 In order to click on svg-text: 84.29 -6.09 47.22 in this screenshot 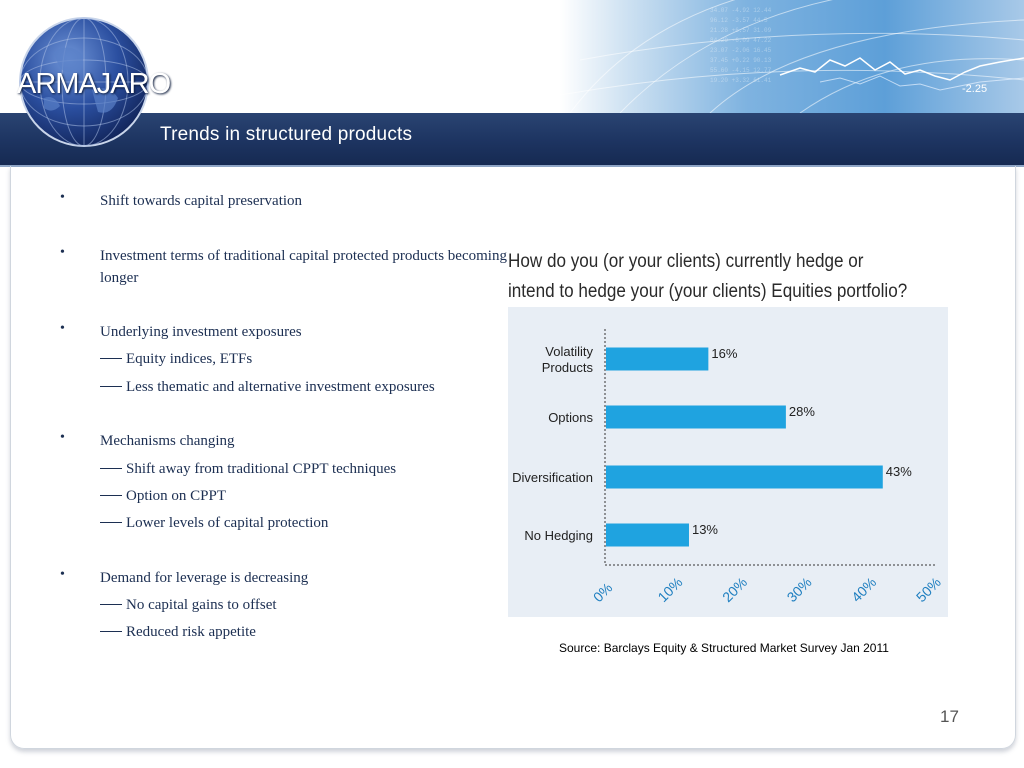, I will do `click(741, 40)`.